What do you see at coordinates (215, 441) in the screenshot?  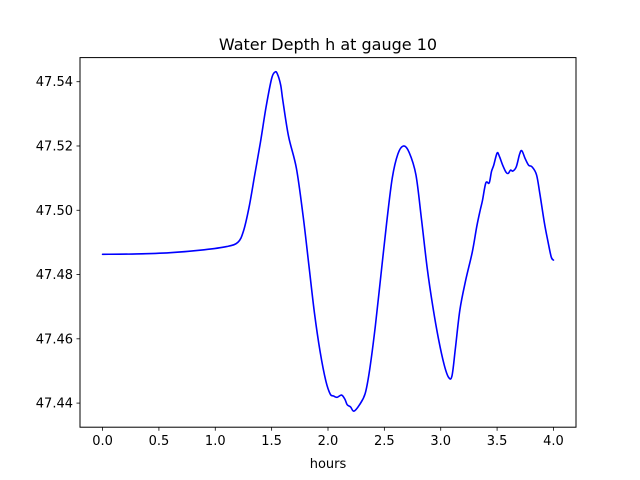 I see `x-tick-label: 1.0` at bounding box center [215, 441].